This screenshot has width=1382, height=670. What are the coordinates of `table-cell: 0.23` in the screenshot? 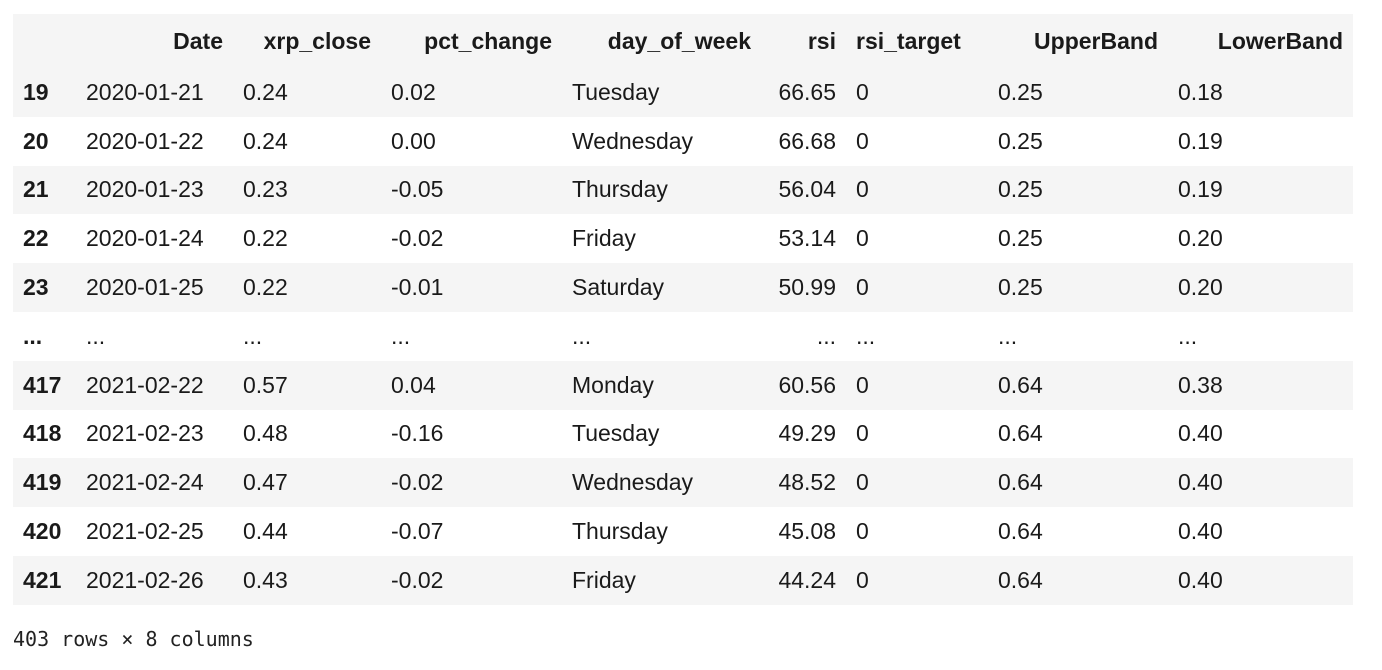 It's located at (265, 189).